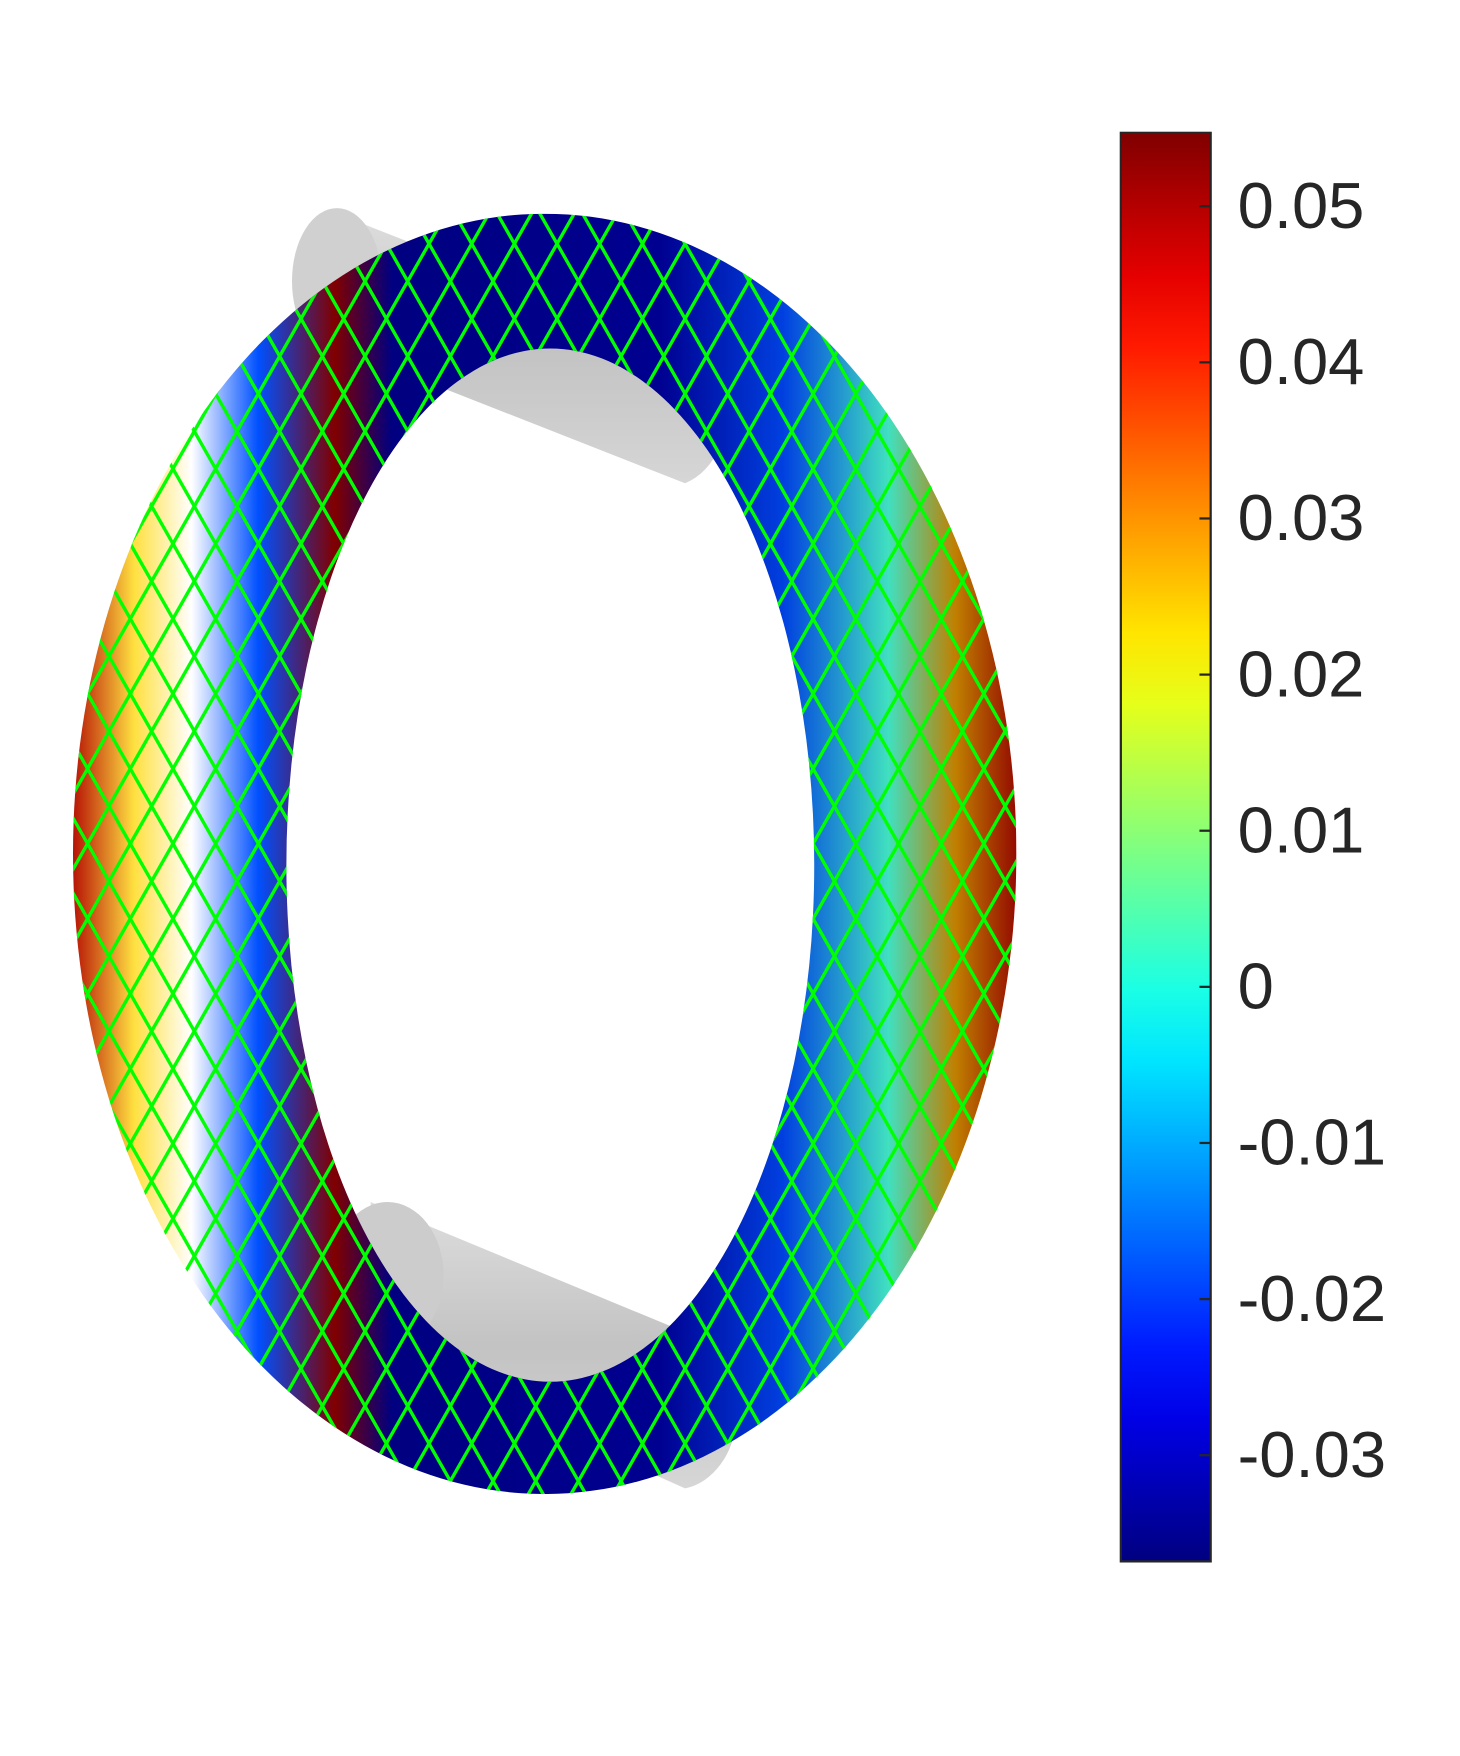 This screenshot has width=1460, height=1756. Describe the element at coordinates (1301, 361) in the screenshot. I see `colorbar-tick-label: 0.04` at that location.